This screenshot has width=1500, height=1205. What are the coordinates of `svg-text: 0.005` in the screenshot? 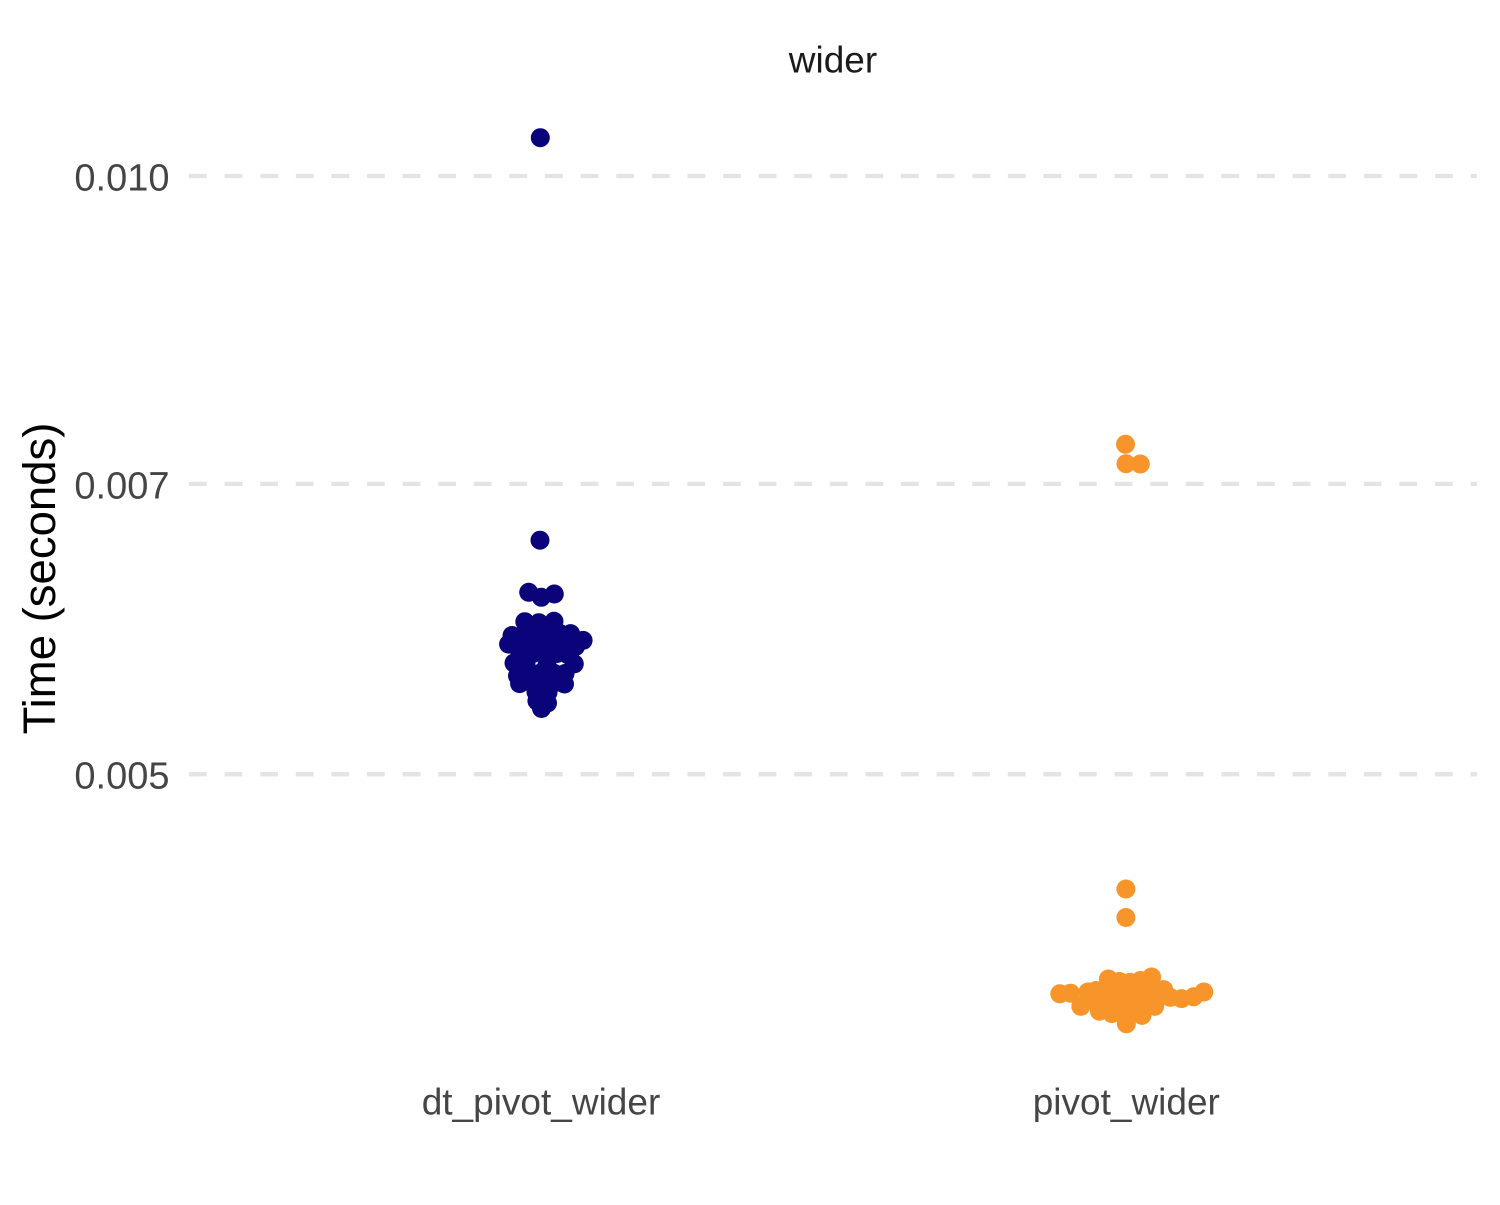 It's located at (121, 777).